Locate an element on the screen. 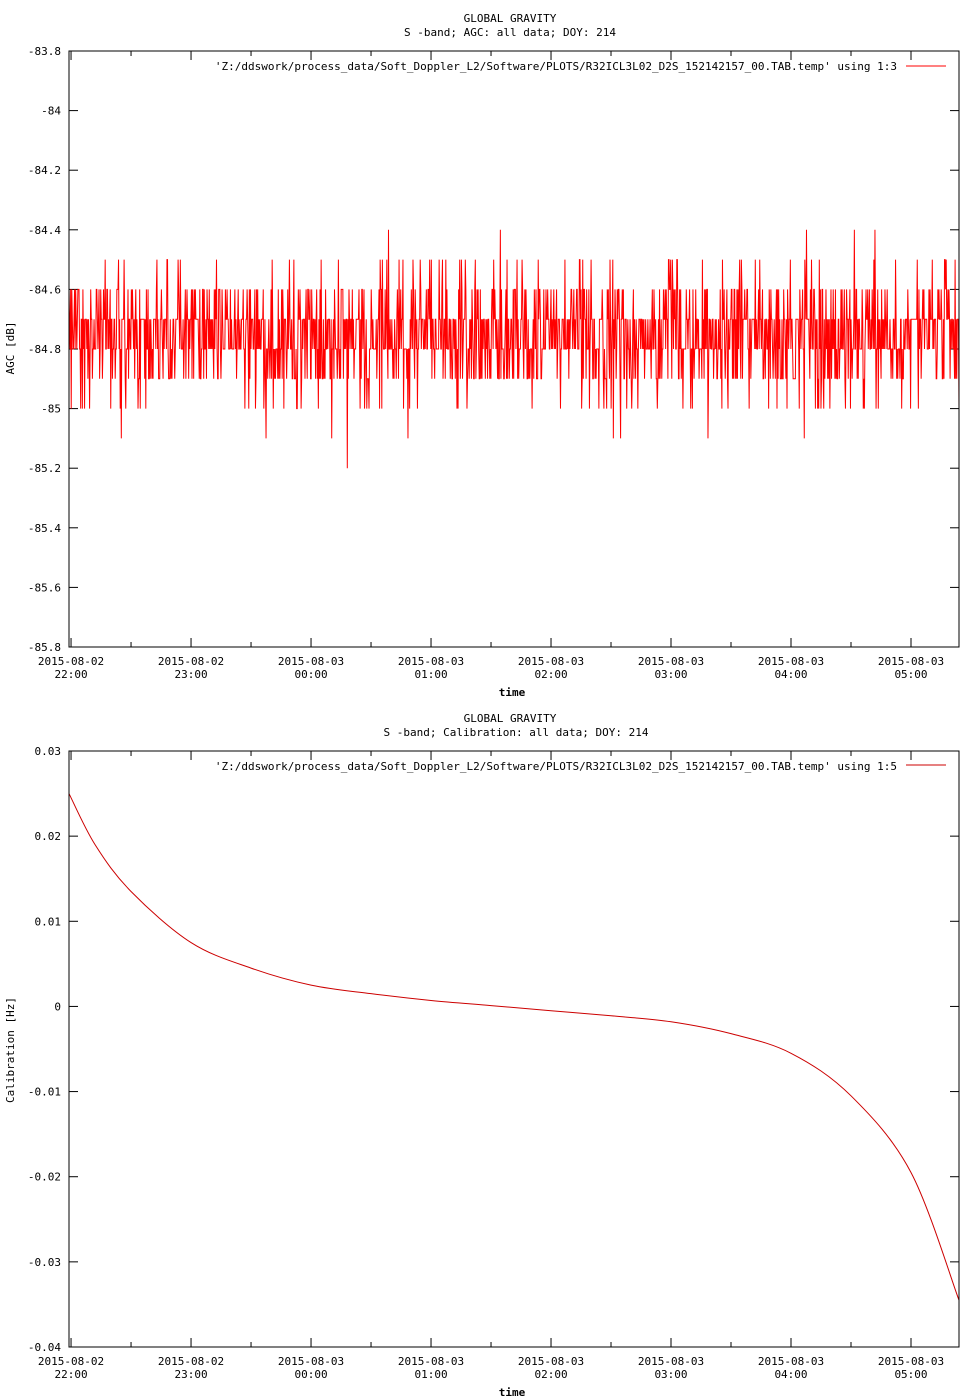  y-tick-label: -83.8 is located at coordinates (44, 51).